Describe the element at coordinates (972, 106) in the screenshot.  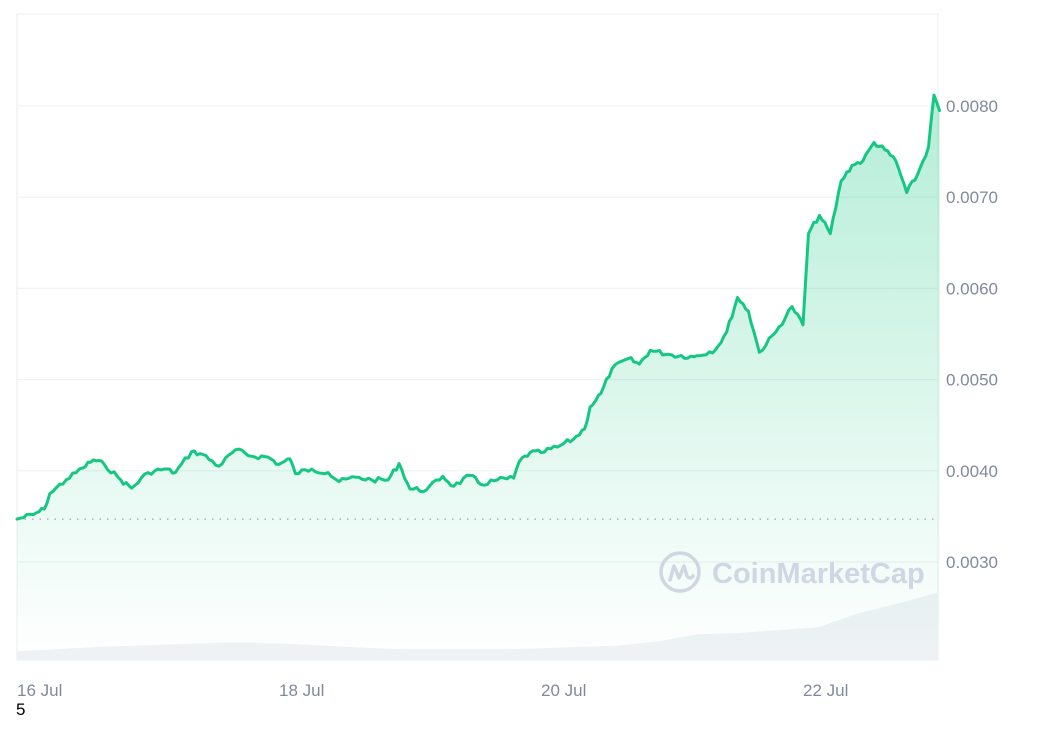
I see `y-tick-label: 0.0080` at that location.